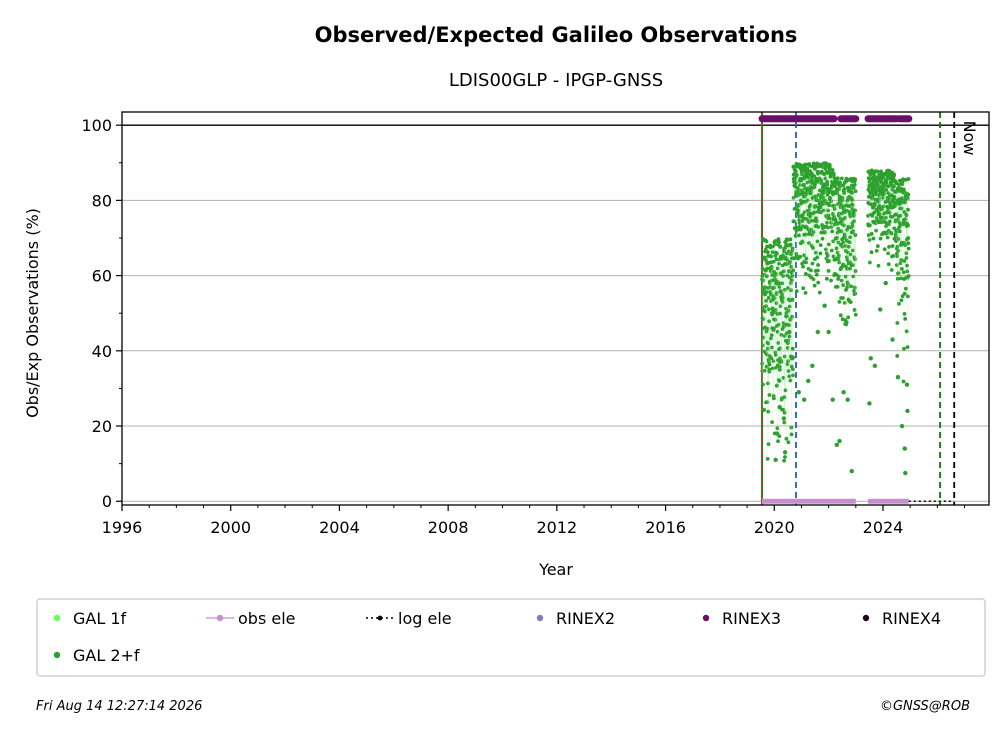 The height and width of the screenshot is (734, 1008). Describe the element at coordinates (122, 527) in the screenshot. I see `x-tick-label: 1996` at that location.